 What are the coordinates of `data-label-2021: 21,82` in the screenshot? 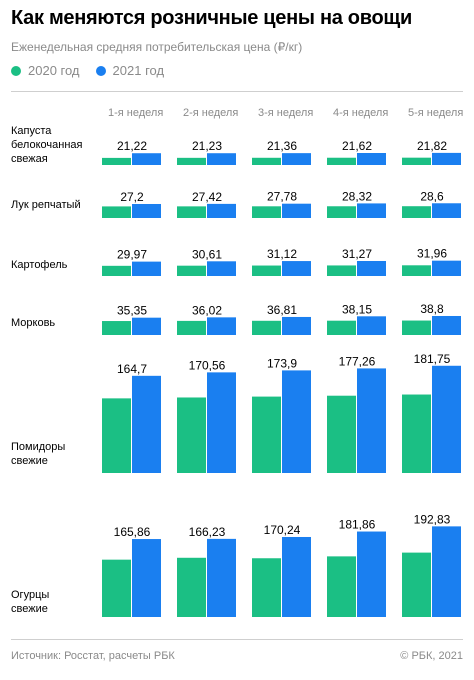 It's located at (432, 146).